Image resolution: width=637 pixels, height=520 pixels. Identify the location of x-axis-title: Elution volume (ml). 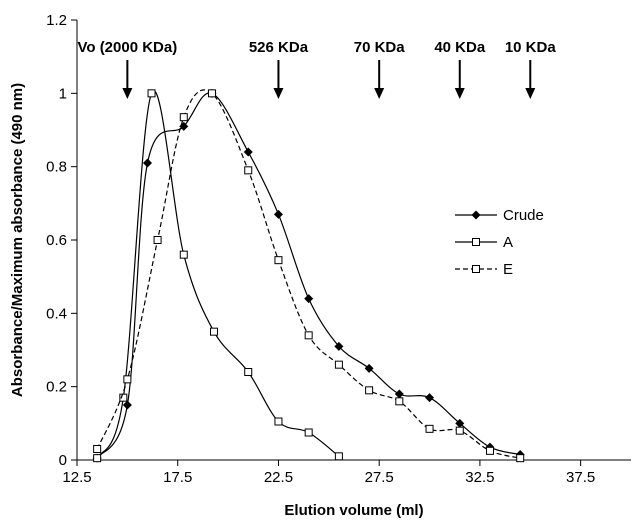
(353, 510).